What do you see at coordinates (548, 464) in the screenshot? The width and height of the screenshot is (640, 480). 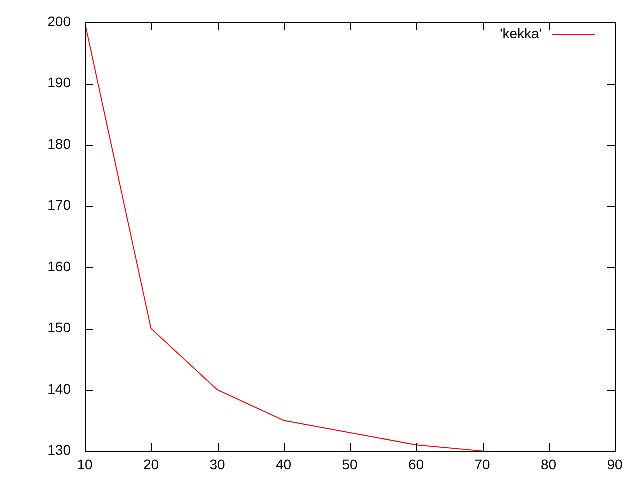 I see `x-tick-label: 80` at bounding box center [548, 464].